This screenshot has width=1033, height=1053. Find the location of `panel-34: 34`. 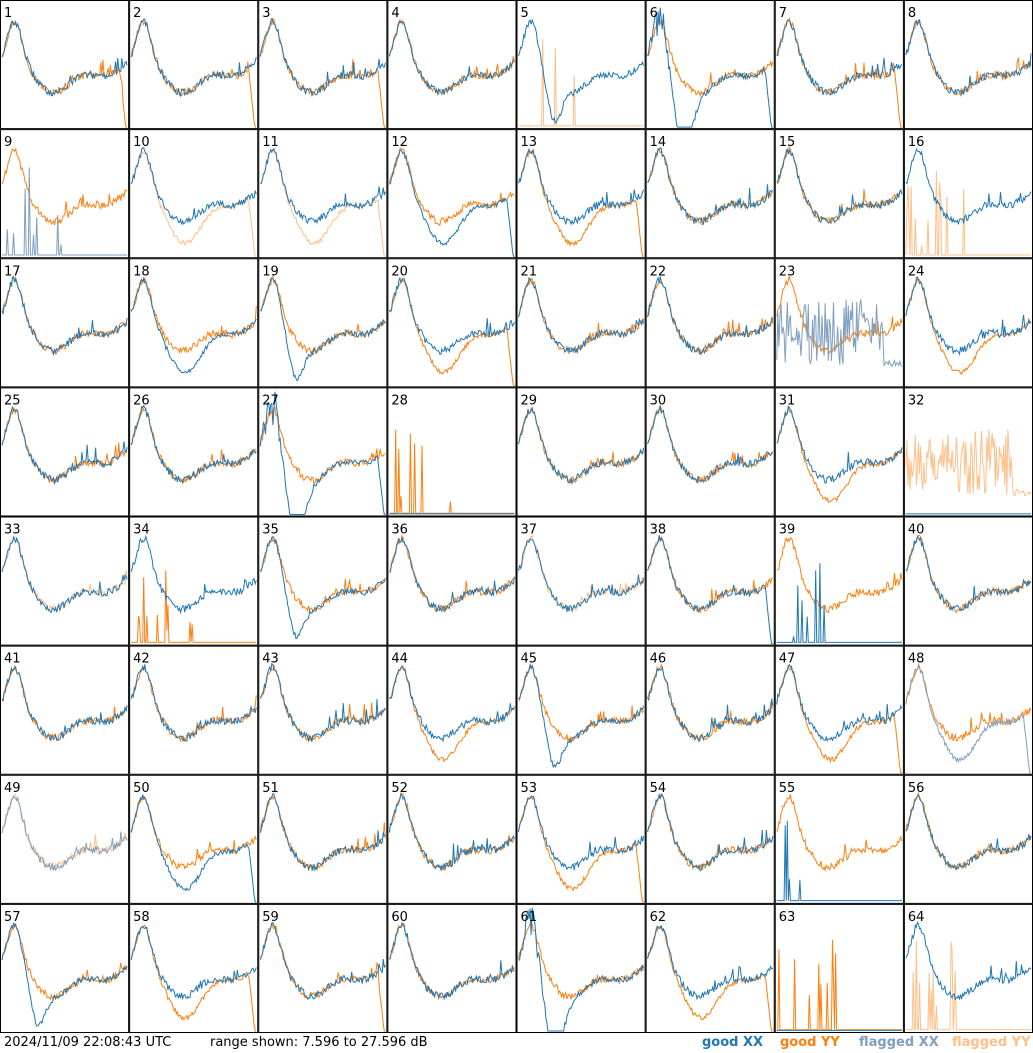

panel-34: 34 is located at coordinates (194, 581).